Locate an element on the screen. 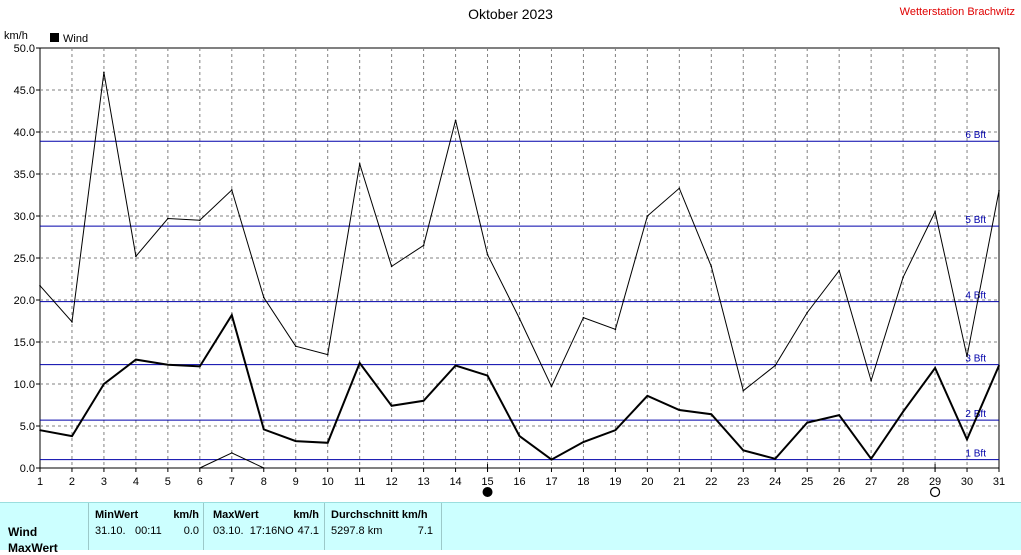 Image resolution: width=1021 pixels, height=555 pixels. x-tick-label: 3 is located at coordinates (104, 482).